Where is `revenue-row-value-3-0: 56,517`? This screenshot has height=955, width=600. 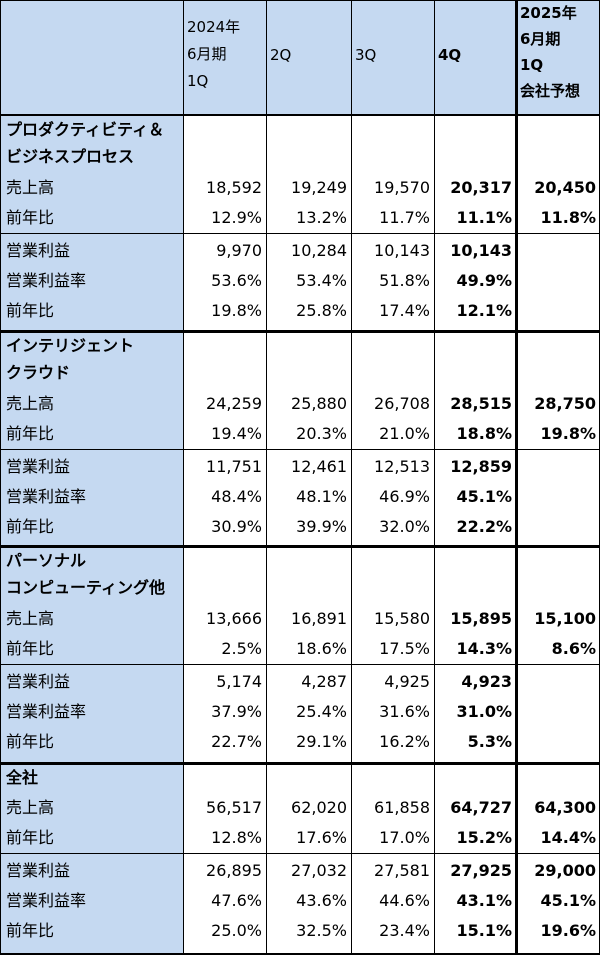 revenue-row-value-3-0: 56,517 is located at coordinates (234, 807).